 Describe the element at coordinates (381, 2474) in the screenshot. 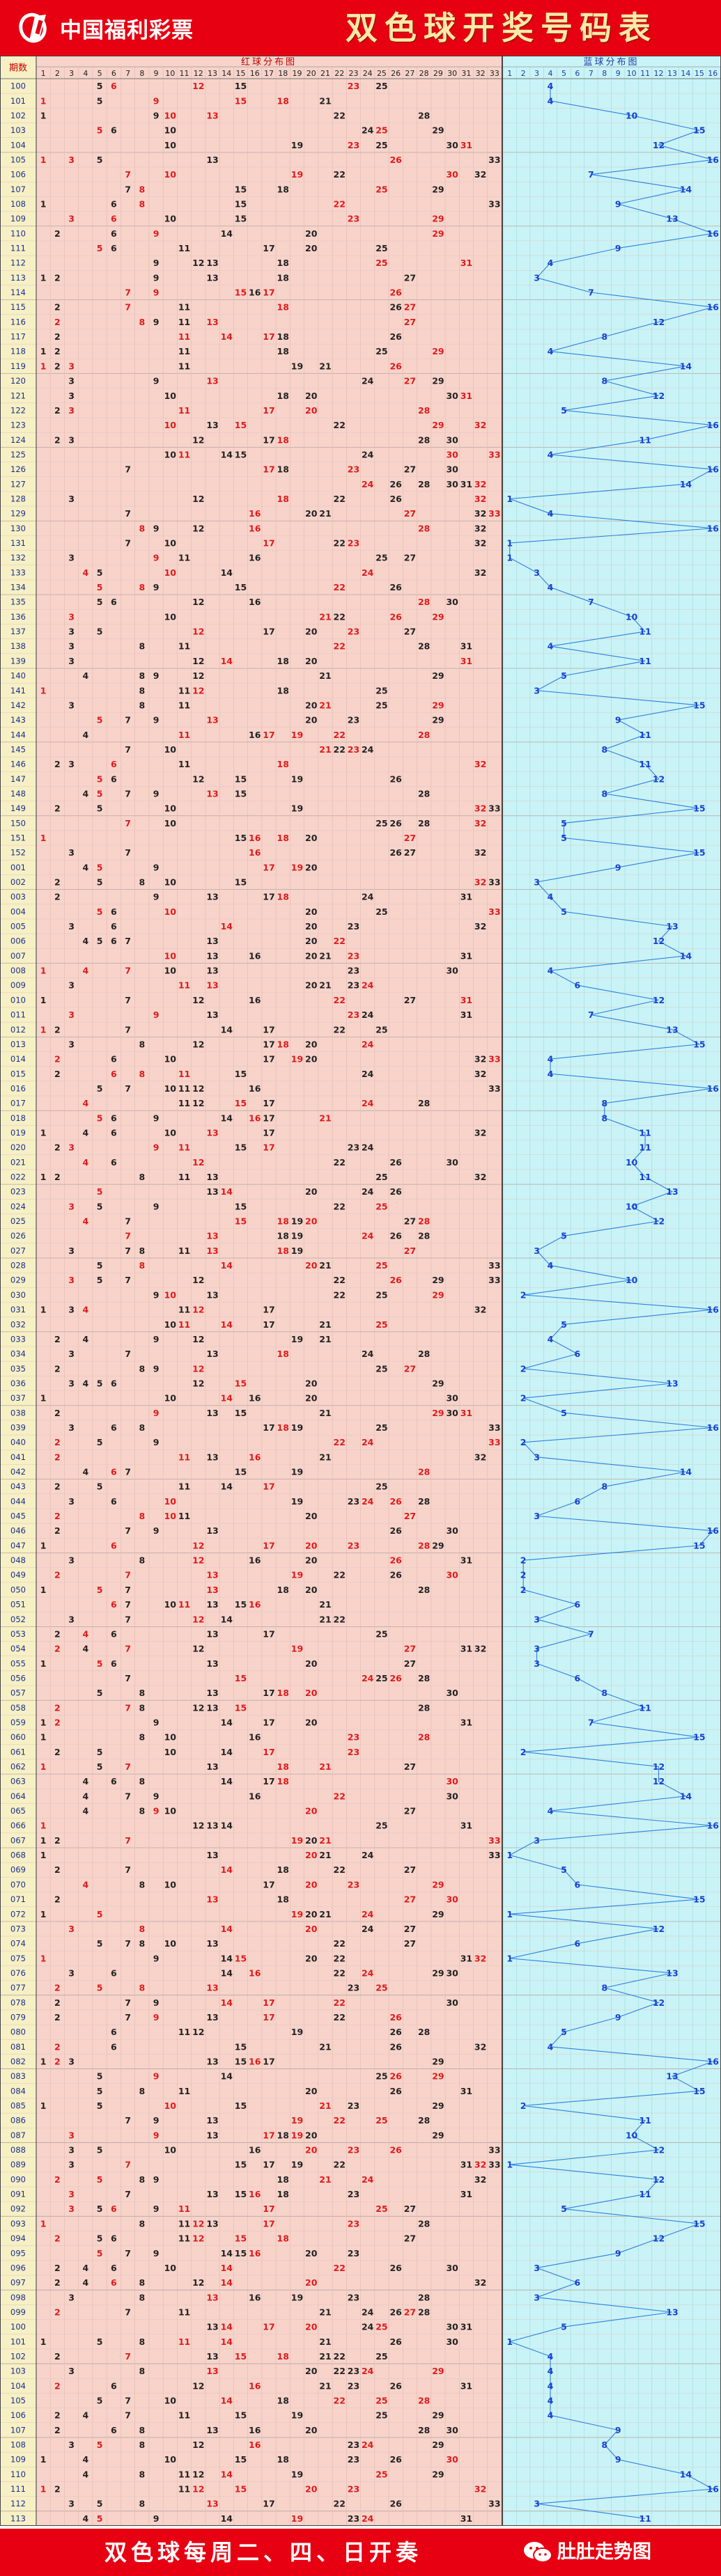

I see `red-ball-number: 25` at that location.